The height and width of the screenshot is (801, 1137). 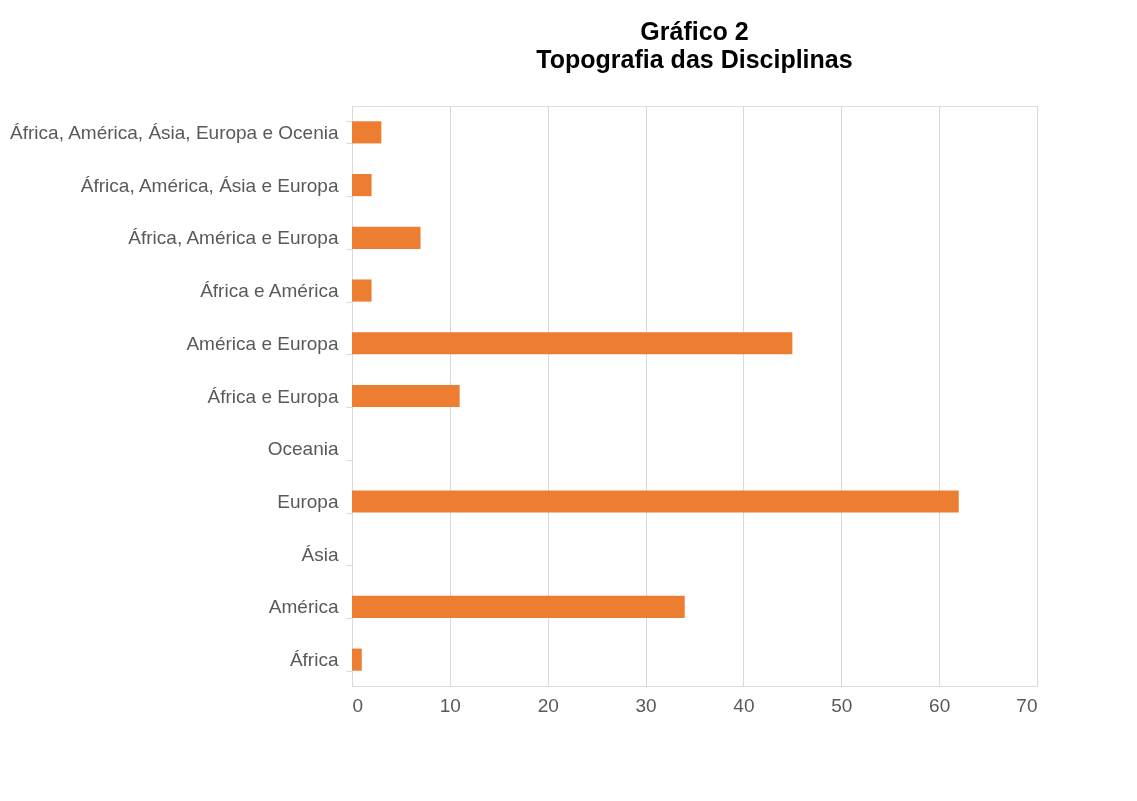 I want to click on y-tick-label: Ásia, so click(x=320, y=554).